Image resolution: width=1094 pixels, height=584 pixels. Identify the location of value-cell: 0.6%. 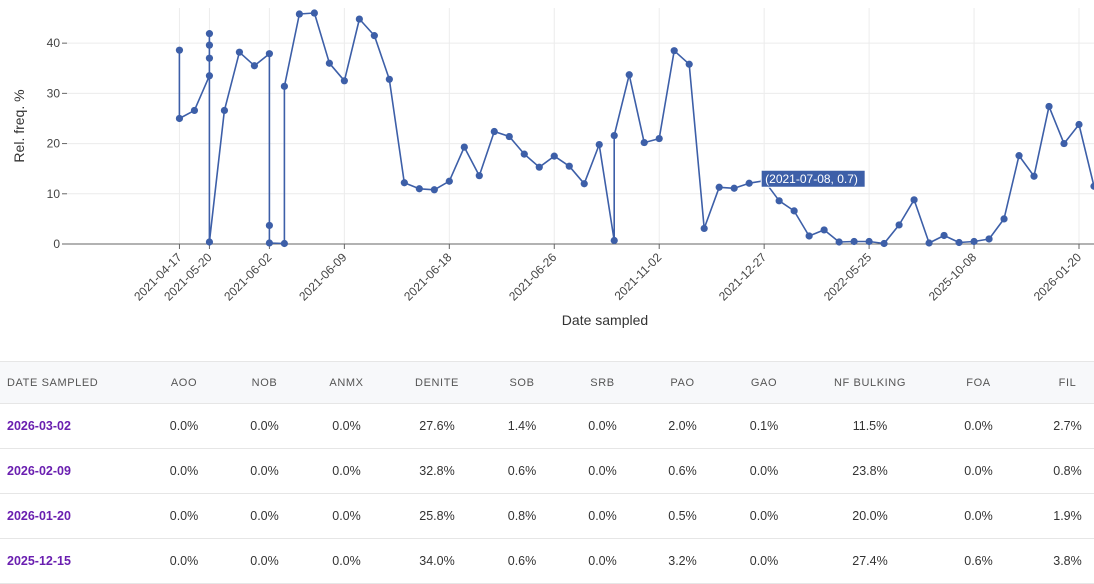
(522, 561).